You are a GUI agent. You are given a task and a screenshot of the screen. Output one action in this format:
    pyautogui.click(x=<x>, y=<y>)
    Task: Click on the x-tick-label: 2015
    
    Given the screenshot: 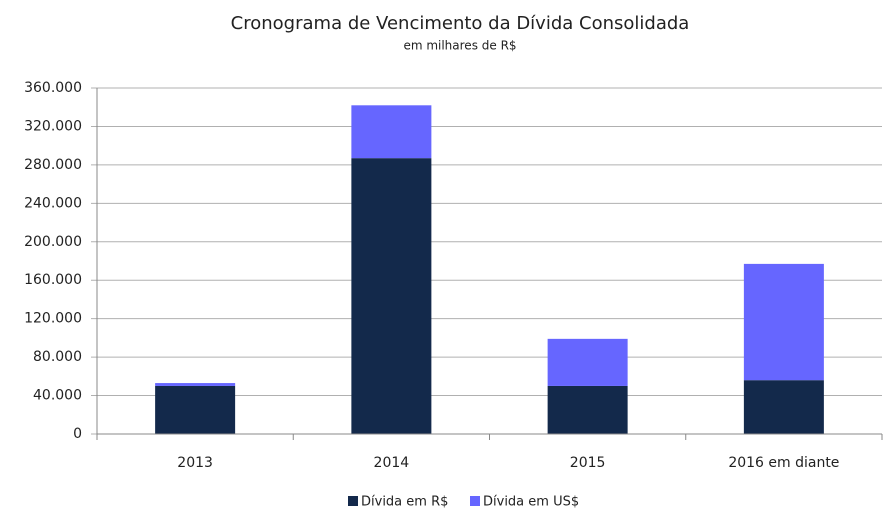 What is the action you would take?
    pyautogui.click(x=588, y=463)
    